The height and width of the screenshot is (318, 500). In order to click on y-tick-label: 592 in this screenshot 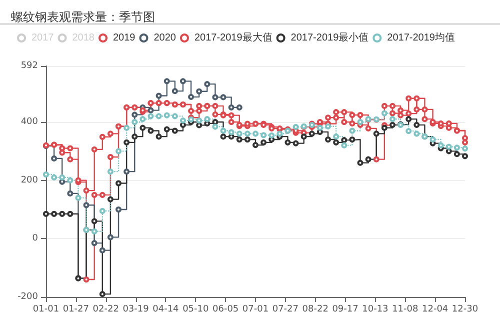, I will do `click(29, 66)`.